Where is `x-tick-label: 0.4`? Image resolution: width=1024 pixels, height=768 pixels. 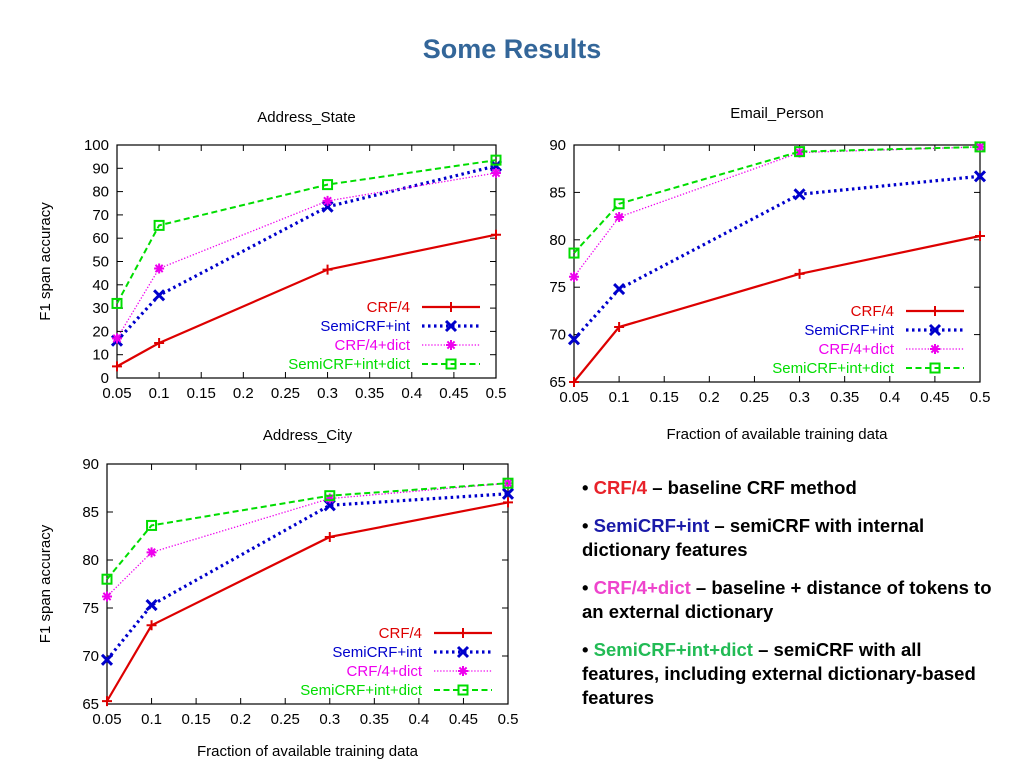
x-tick-label: 0.4 is located at coordinates (889, 397).